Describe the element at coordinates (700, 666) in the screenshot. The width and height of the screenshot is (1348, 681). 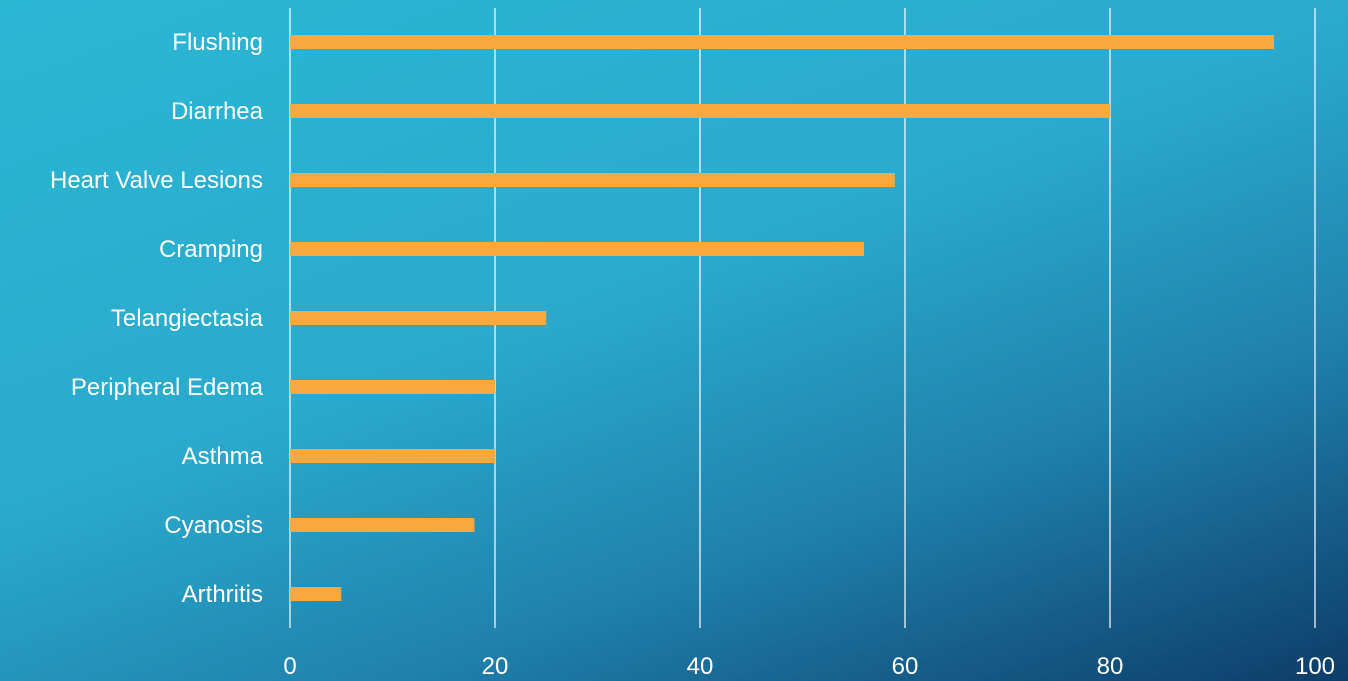
I see `x-tick-label: 40` at that location.